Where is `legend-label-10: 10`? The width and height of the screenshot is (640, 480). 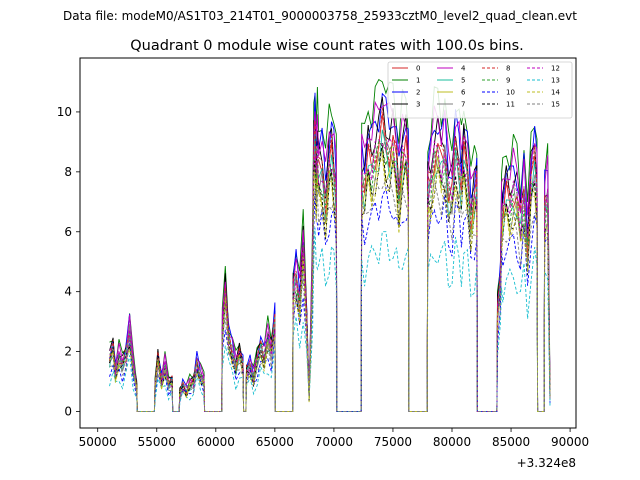 legend-label-10: 10 is located at coordinates (510, 93).